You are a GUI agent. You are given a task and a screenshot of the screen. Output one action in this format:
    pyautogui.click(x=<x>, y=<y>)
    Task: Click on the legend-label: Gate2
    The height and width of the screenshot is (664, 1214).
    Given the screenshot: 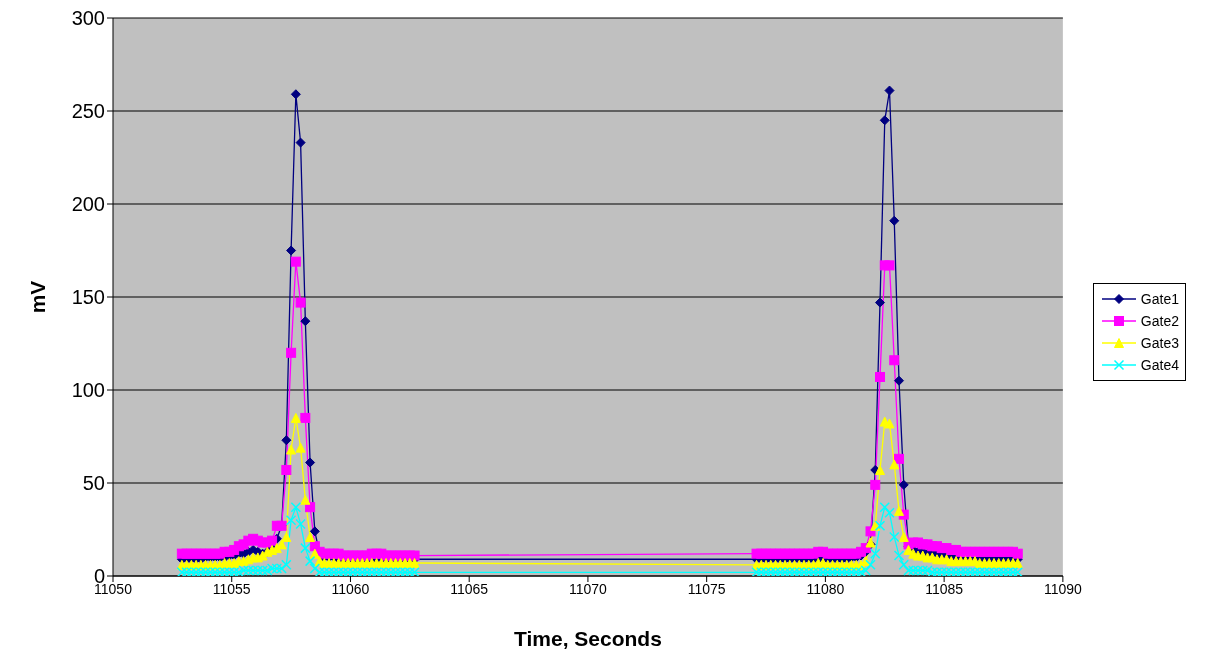 What is the action you would take?
    pyautogui.click(x=1159, y=321)
    